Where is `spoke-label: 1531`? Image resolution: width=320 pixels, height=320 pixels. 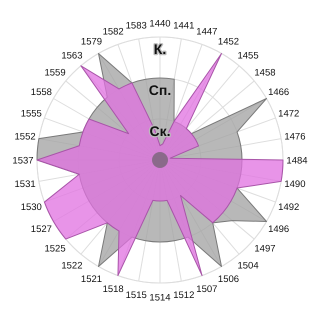
spoke-label: 1531 is located at coordinates (25, 184).